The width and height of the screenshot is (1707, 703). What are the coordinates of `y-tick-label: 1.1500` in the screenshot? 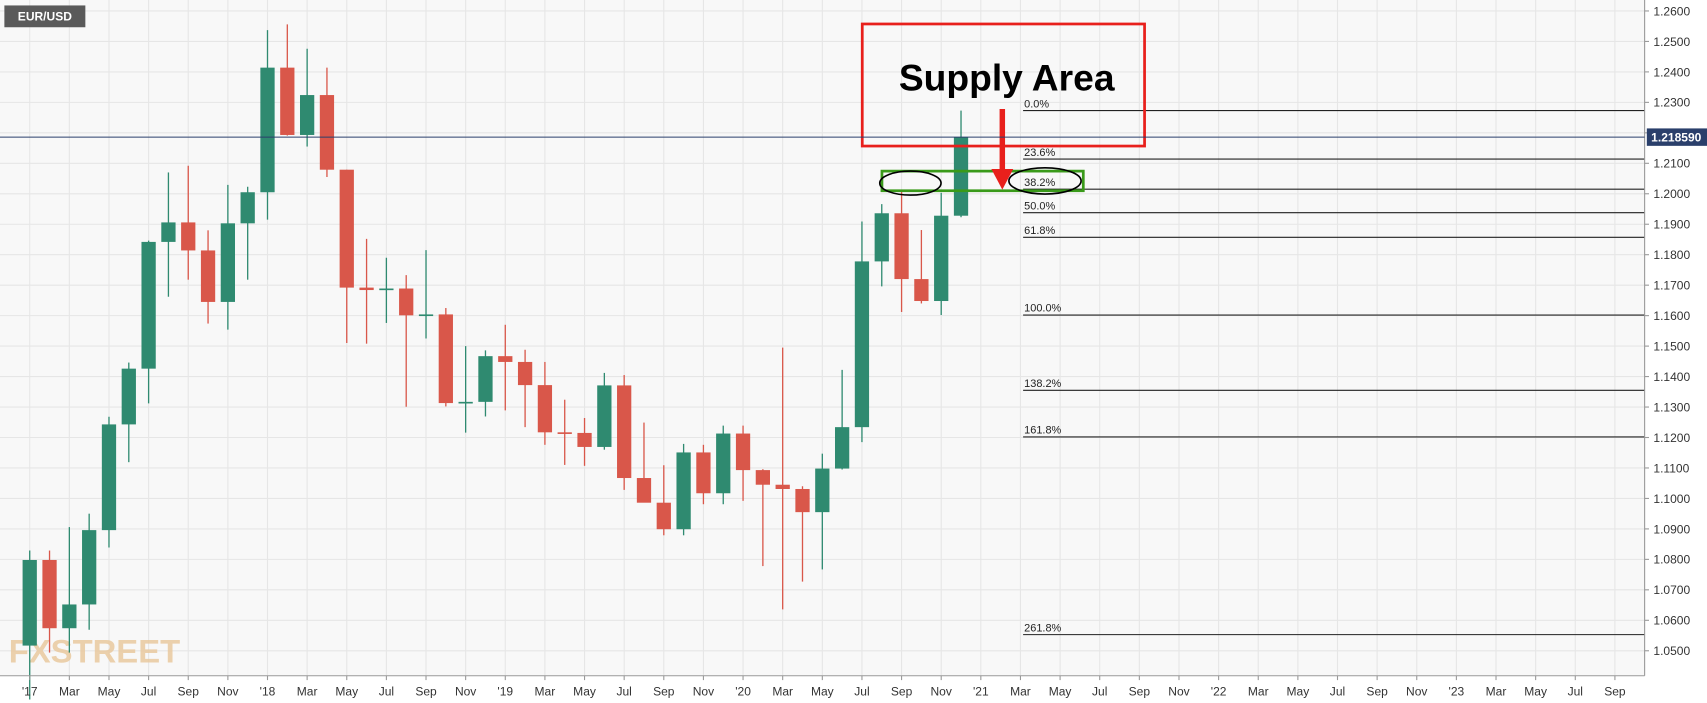 It's located at (1671, 346).